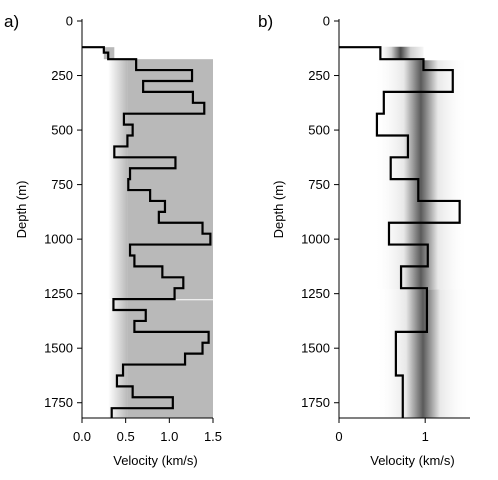 The width and height of the screenshot is (498, 480). What do you see at coordinates (338, 436) in the screenshot?
I see `x-tick-label: 0` at bounding box center [338, 436].